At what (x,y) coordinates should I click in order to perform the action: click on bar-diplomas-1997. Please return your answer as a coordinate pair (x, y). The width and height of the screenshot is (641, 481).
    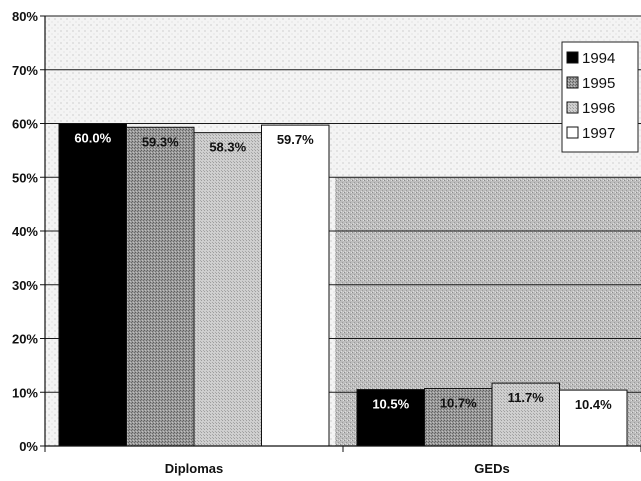
    Looking at the image, I should click on (295, 285).